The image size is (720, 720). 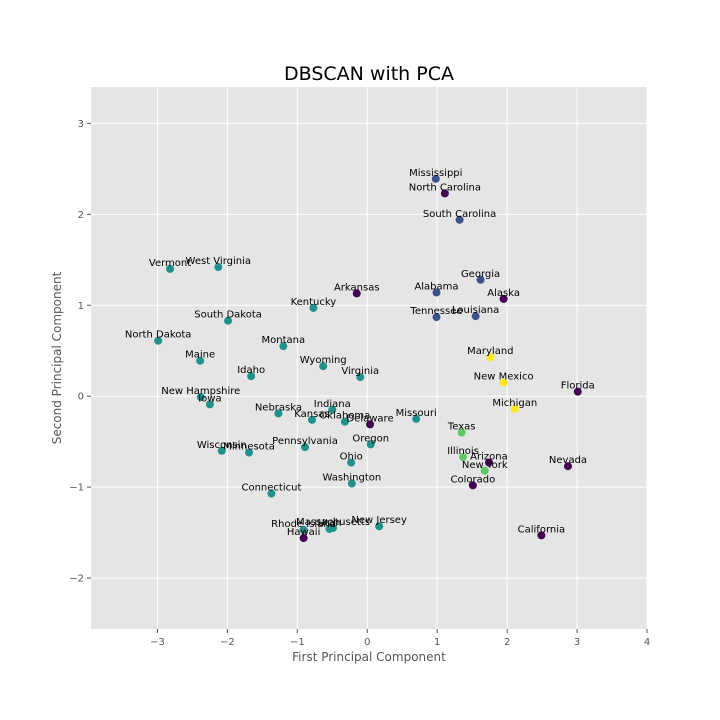 What do you see at coordinates (227, 642) in the screenshot?
I see `x-tick-label: −2` at bounding box center [227, 642].